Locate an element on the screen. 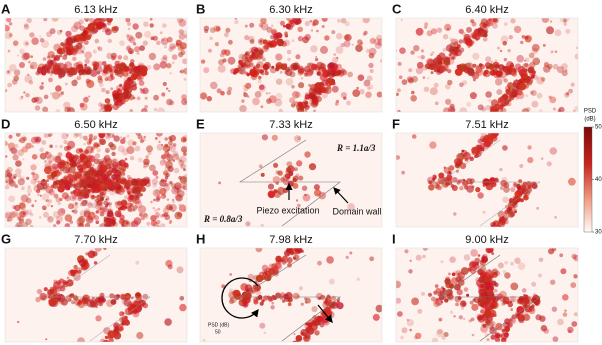  panel-label: G is located at coordinates (6, 238).